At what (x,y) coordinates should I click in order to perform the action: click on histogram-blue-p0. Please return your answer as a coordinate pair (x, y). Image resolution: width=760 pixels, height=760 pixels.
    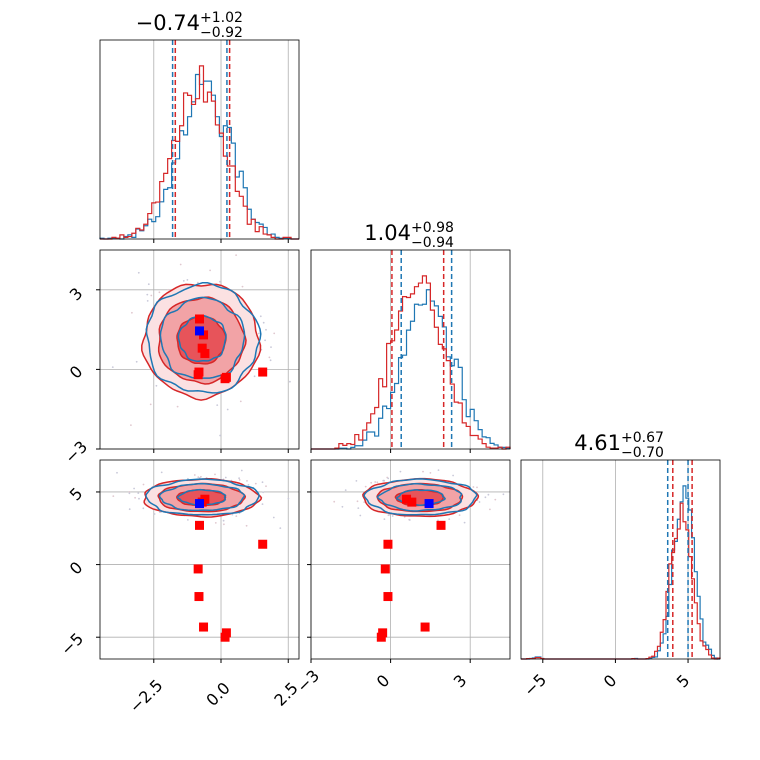
    Looking at the image, I should click on (199, 156).